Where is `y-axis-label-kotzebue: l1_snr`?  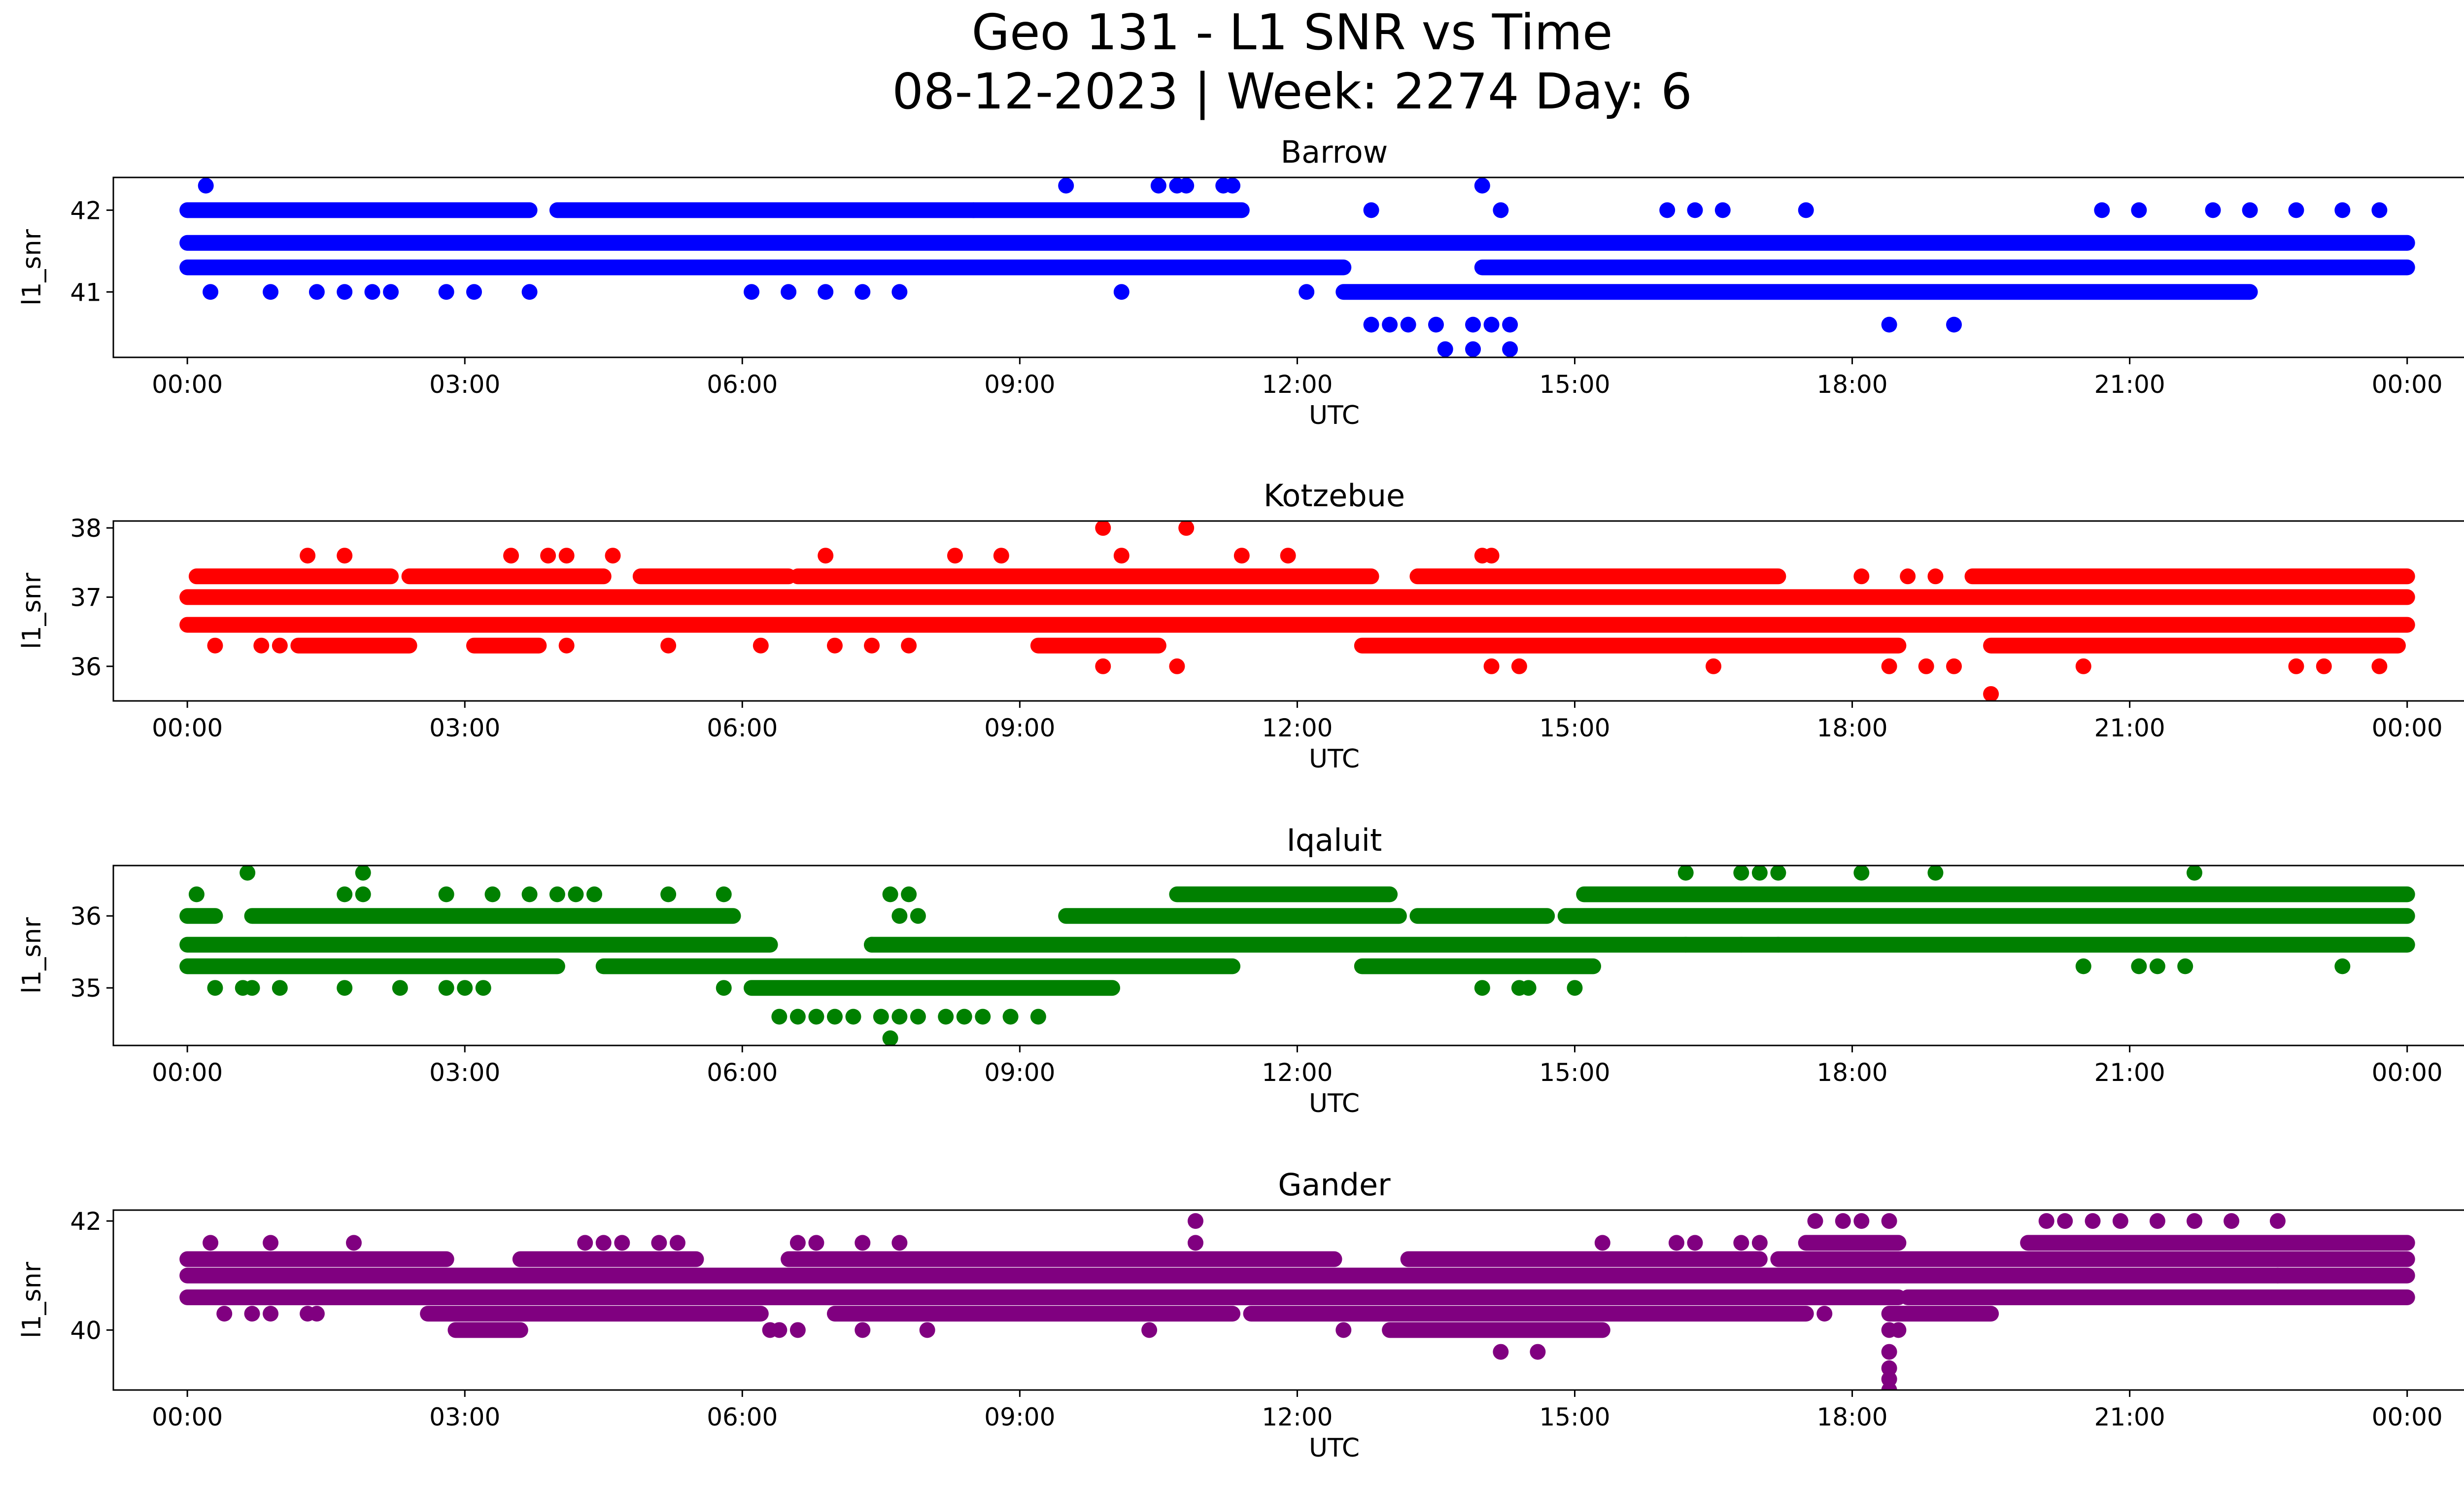 y-axis-label-kotzebue: l1_snr is located at coordinates (32, 610).